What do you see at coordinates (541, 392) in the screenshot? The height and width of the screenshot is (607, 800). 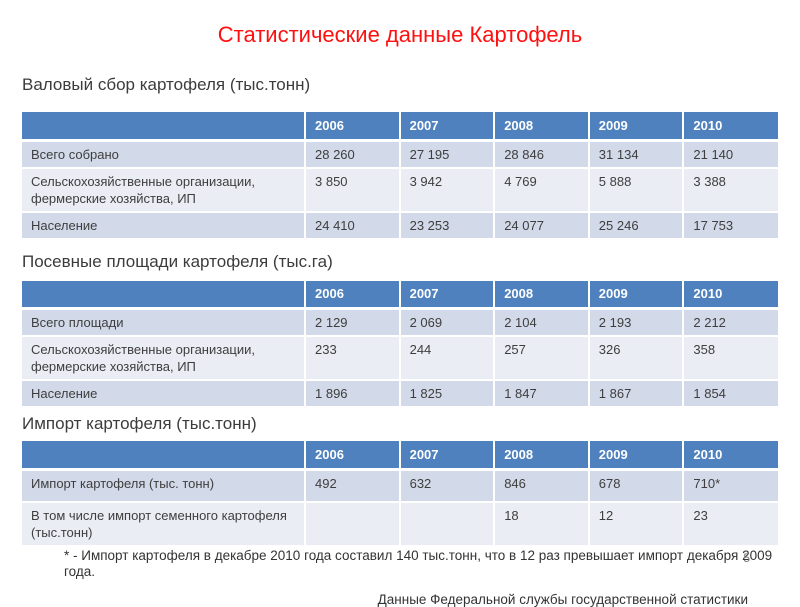 I see `value-cell: 1 847` at bounding box center [541, 392].